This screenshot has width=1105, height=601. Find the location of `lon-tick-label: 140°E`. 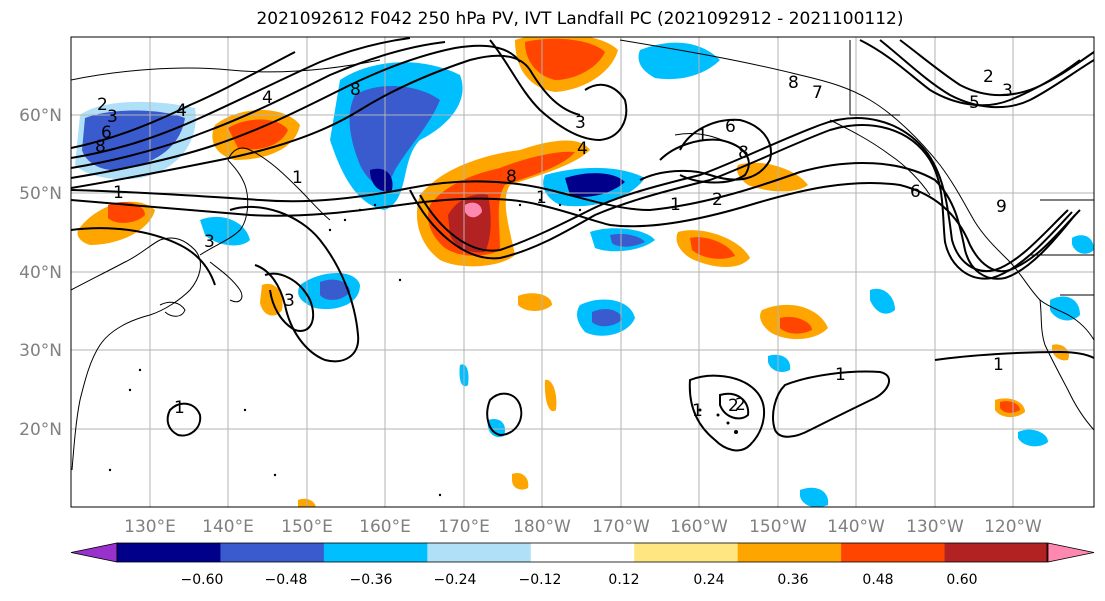

lon-tick-label: 140°E is located at coordinates (228, 527).